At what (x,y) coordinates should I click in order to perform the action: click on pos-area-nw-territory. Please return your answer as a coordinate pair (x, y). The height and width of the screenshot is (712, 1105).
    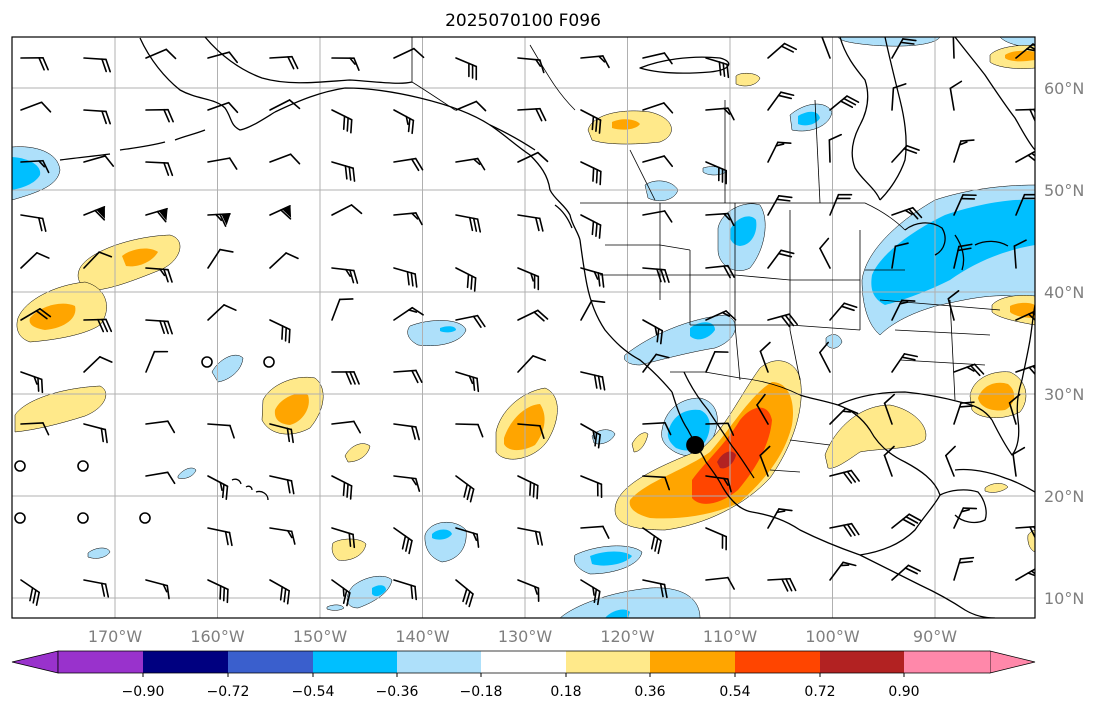
    Looking at the image, I should click on (748, 80).